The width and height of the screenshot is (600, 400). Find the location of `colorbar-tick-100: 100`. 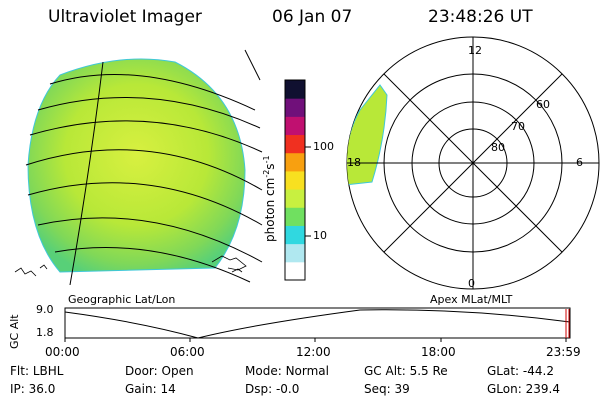

colorbar-tick-100: 100 is located at coordinates (323, 146).